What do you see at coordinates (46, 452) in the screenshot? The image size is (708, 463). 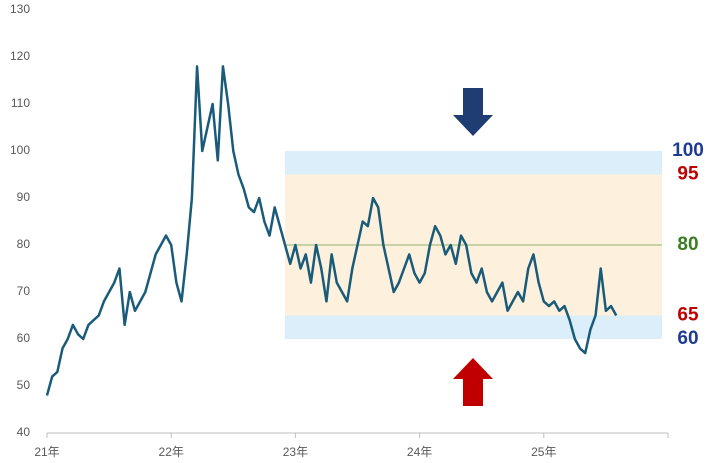 I see `x-tick-label: 21年` at bounding box center [46, 452].